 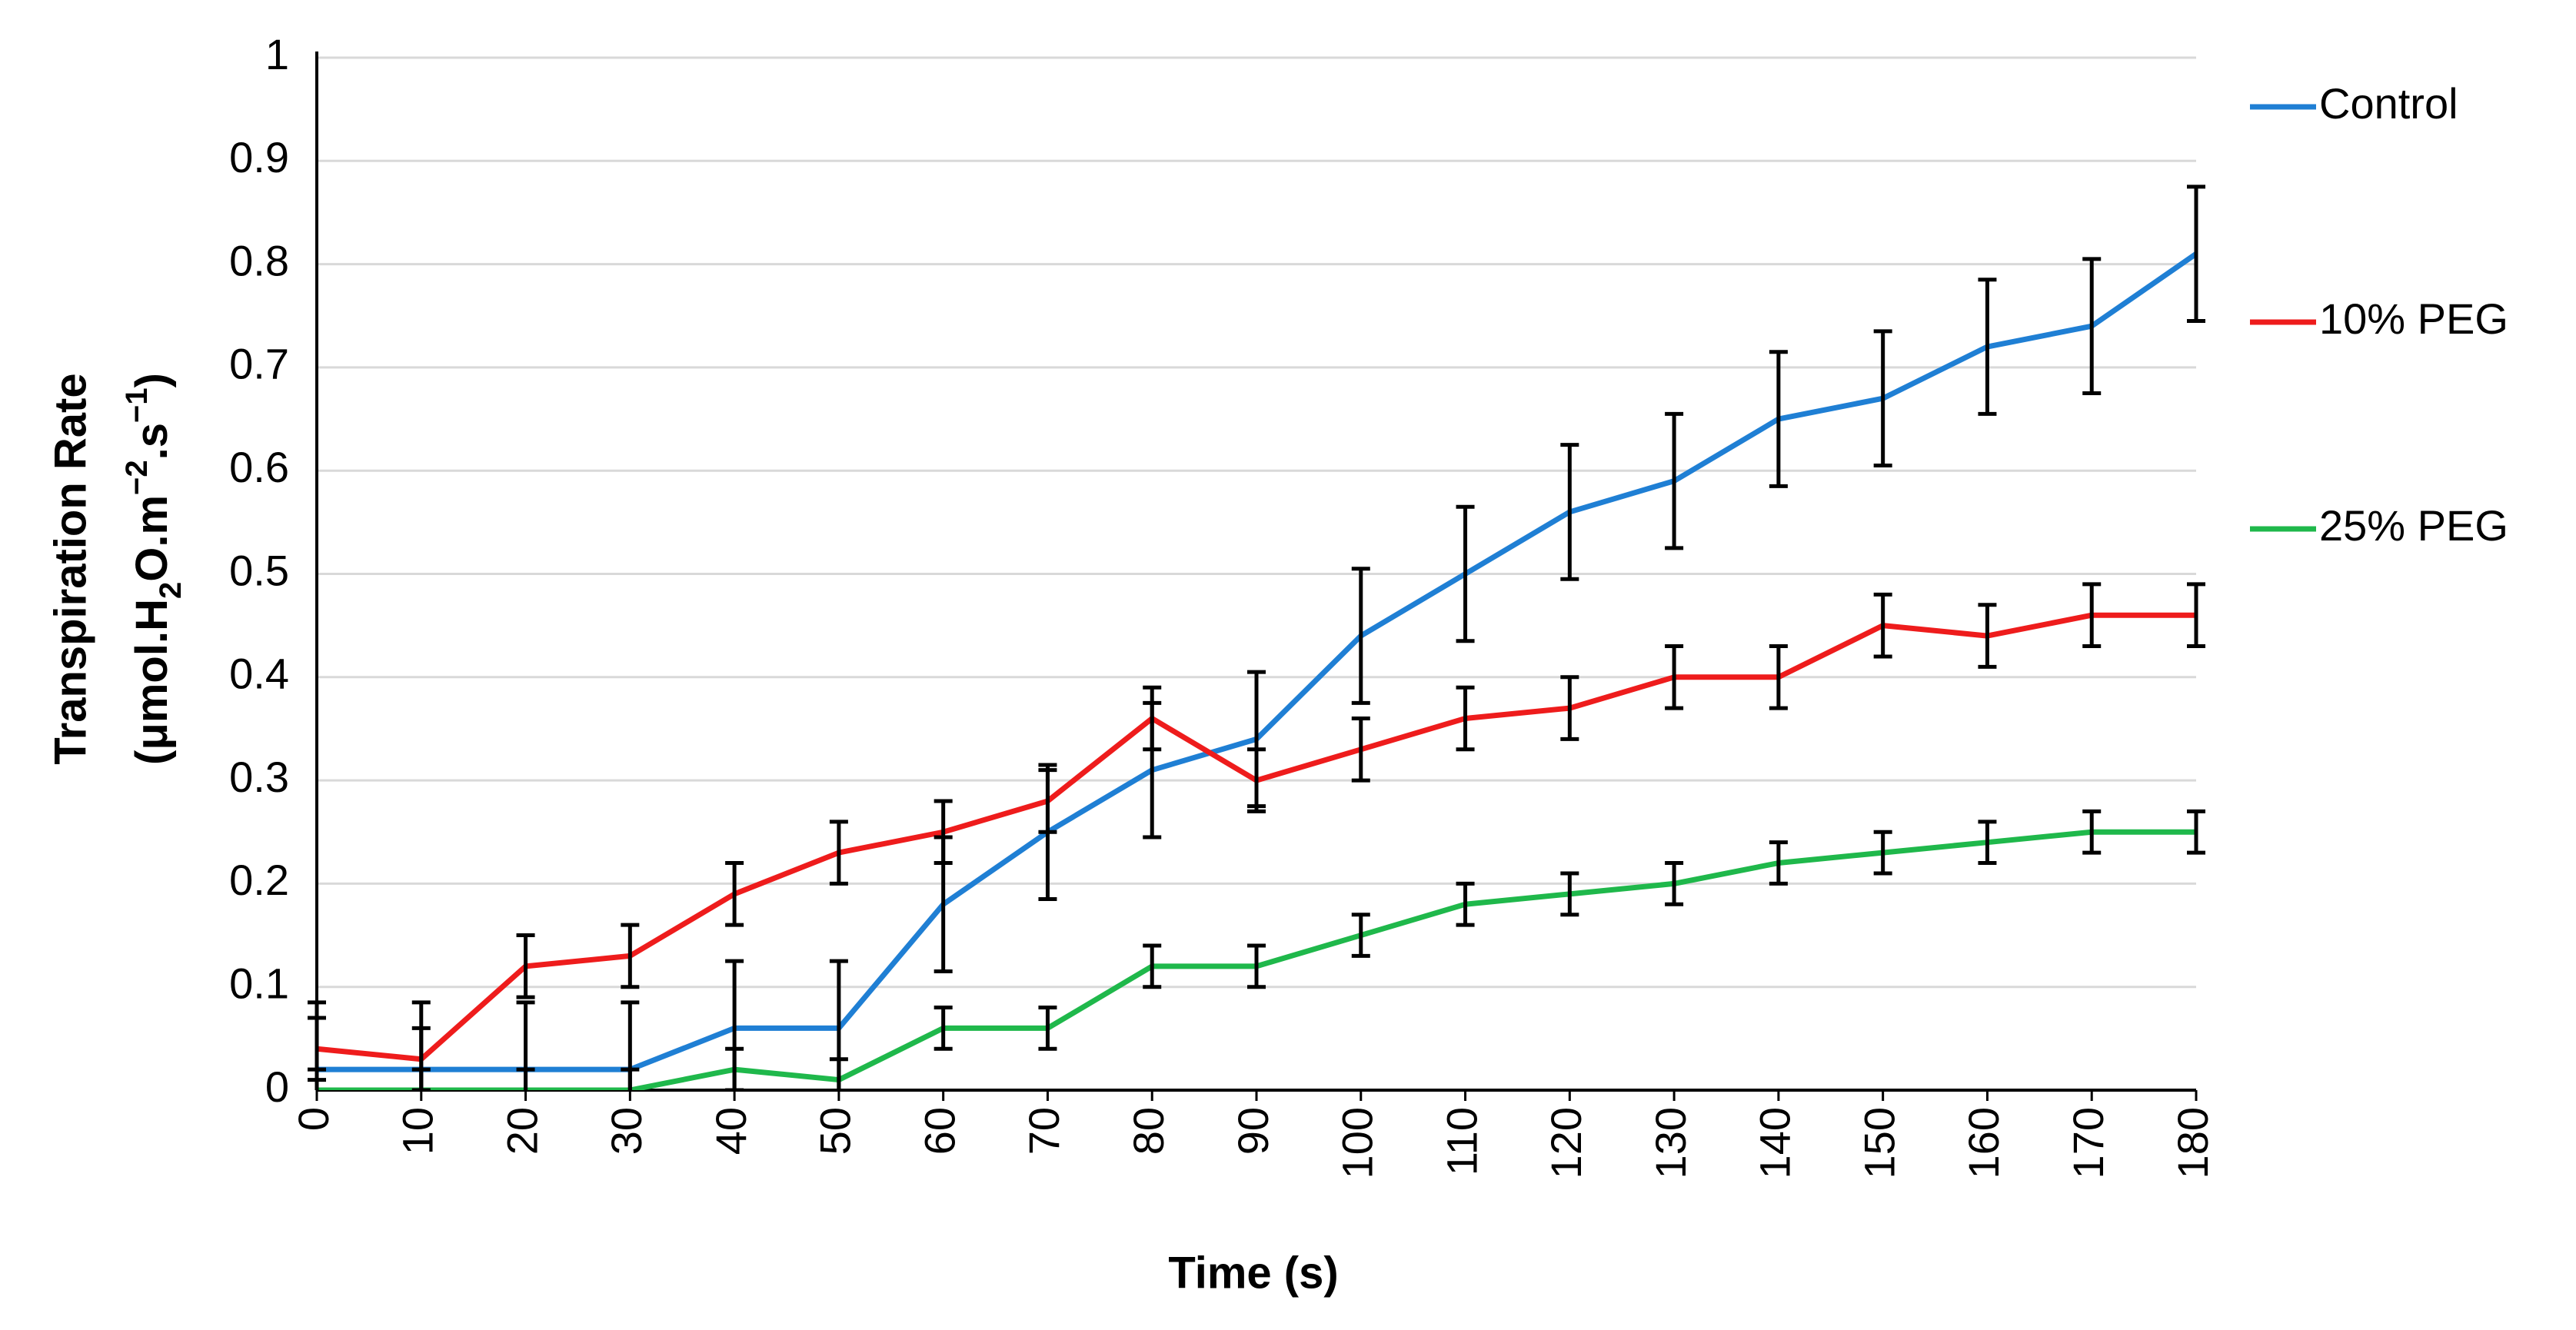 What do you see at coordinates (259, 467) in the screenshot?
I see `y-tick-label: 0.6` at bounding box center [259, 467].